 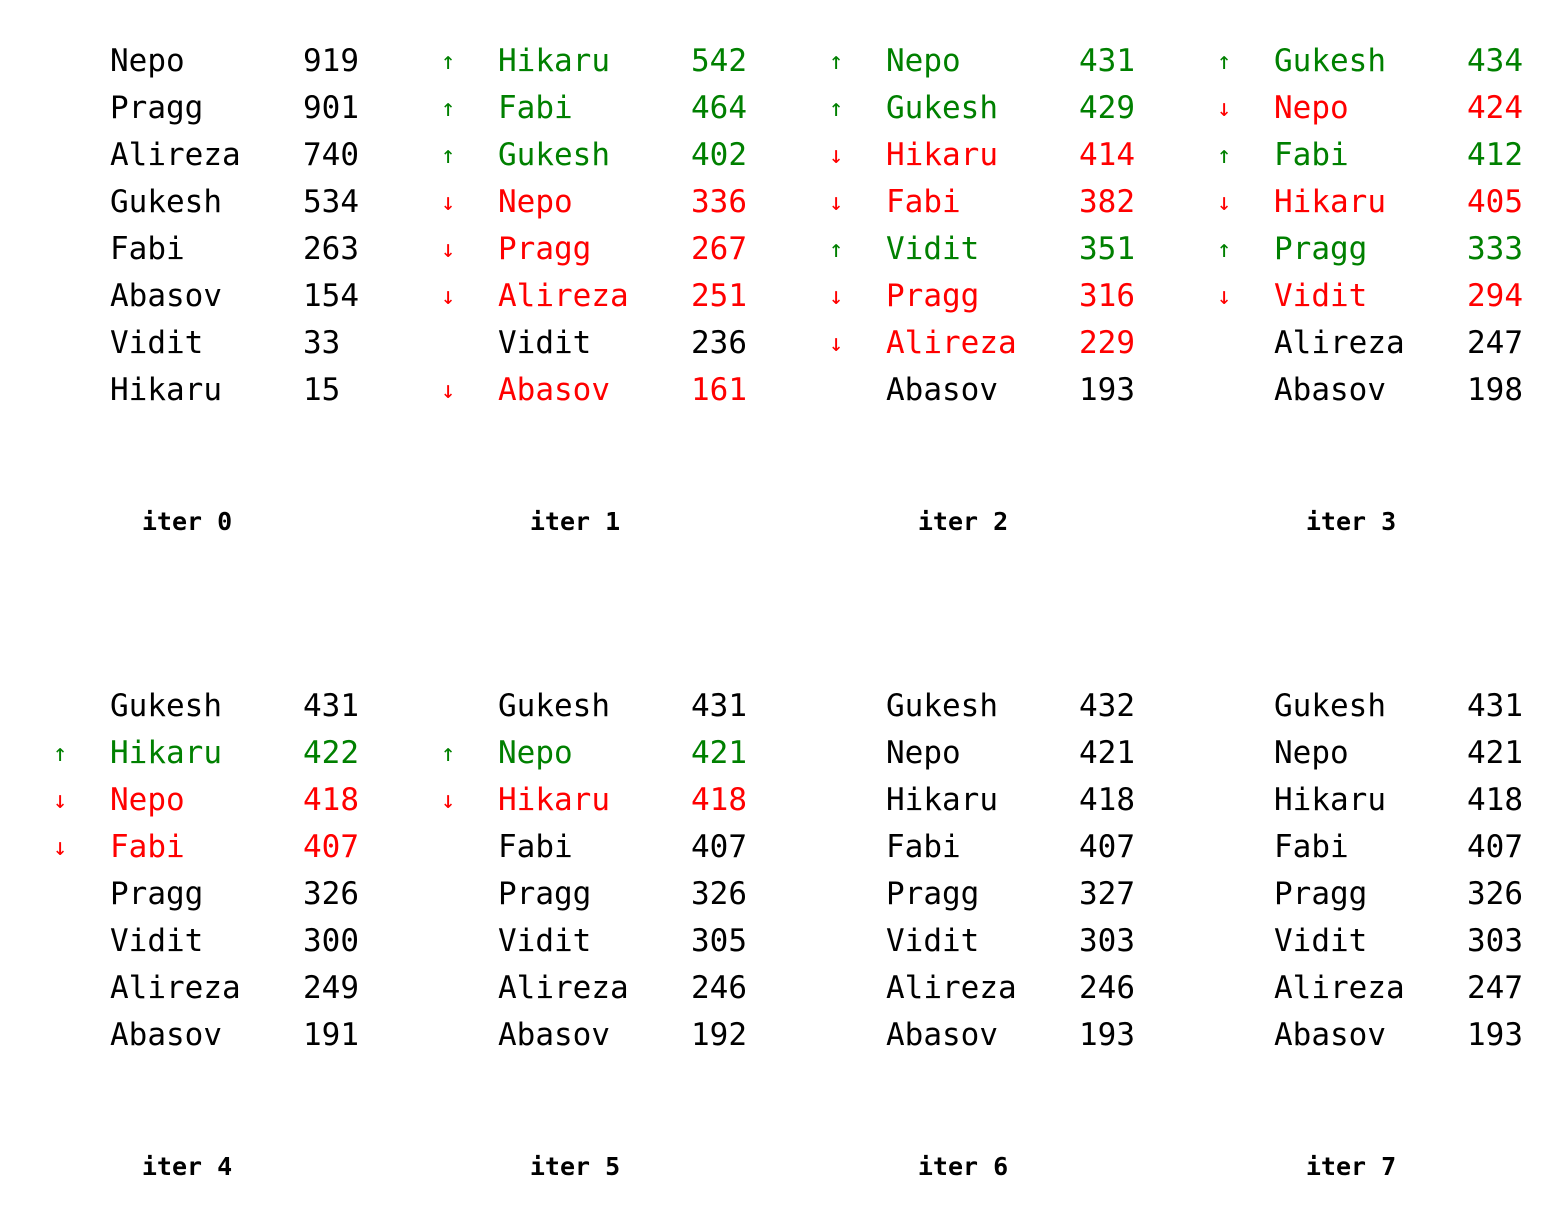 I want to click on ranking-row: ↑ Pragg 333, so click(x=1380, y=249).